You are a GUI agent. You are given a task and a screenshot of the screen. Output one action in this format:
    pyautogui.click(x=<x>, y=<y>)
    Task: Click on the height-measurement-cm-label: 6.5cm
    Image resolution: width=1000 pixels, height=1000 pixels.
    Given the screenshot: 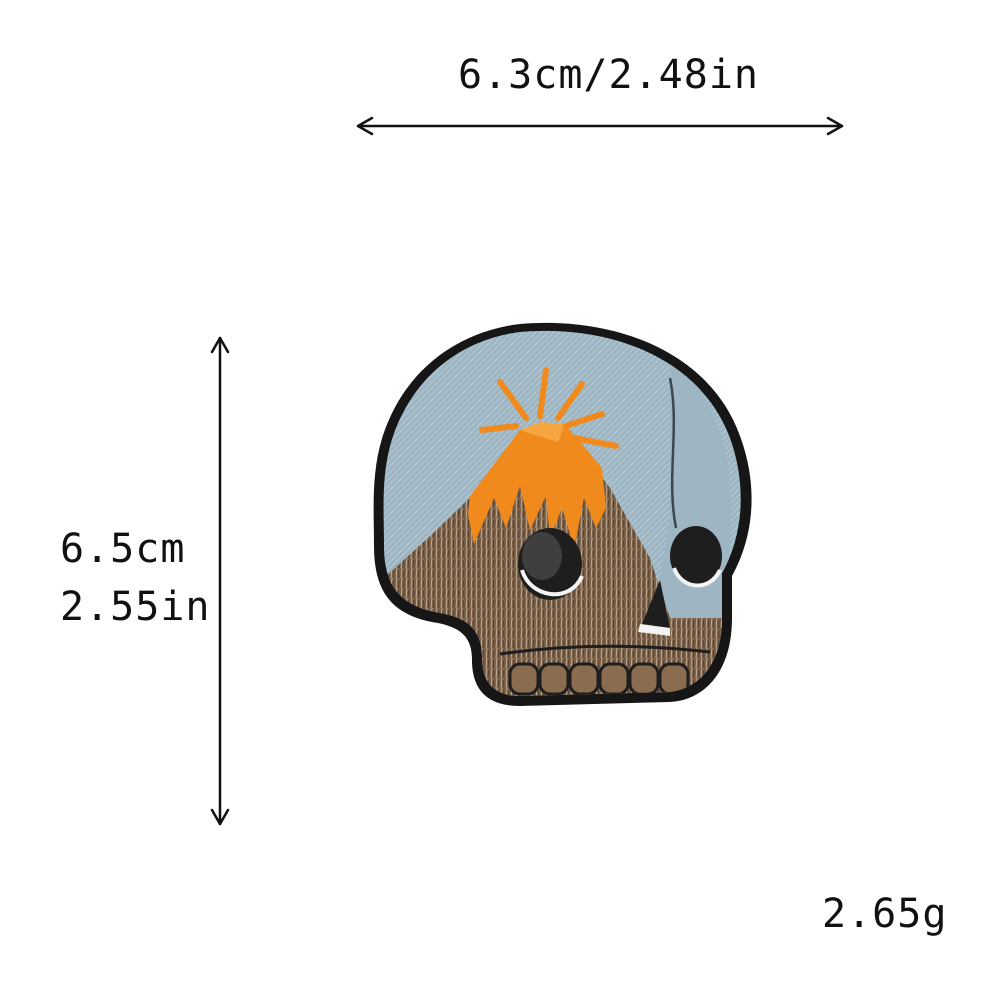 What is the action you would take?
    pyautogui.click(x=123, y=549)
    